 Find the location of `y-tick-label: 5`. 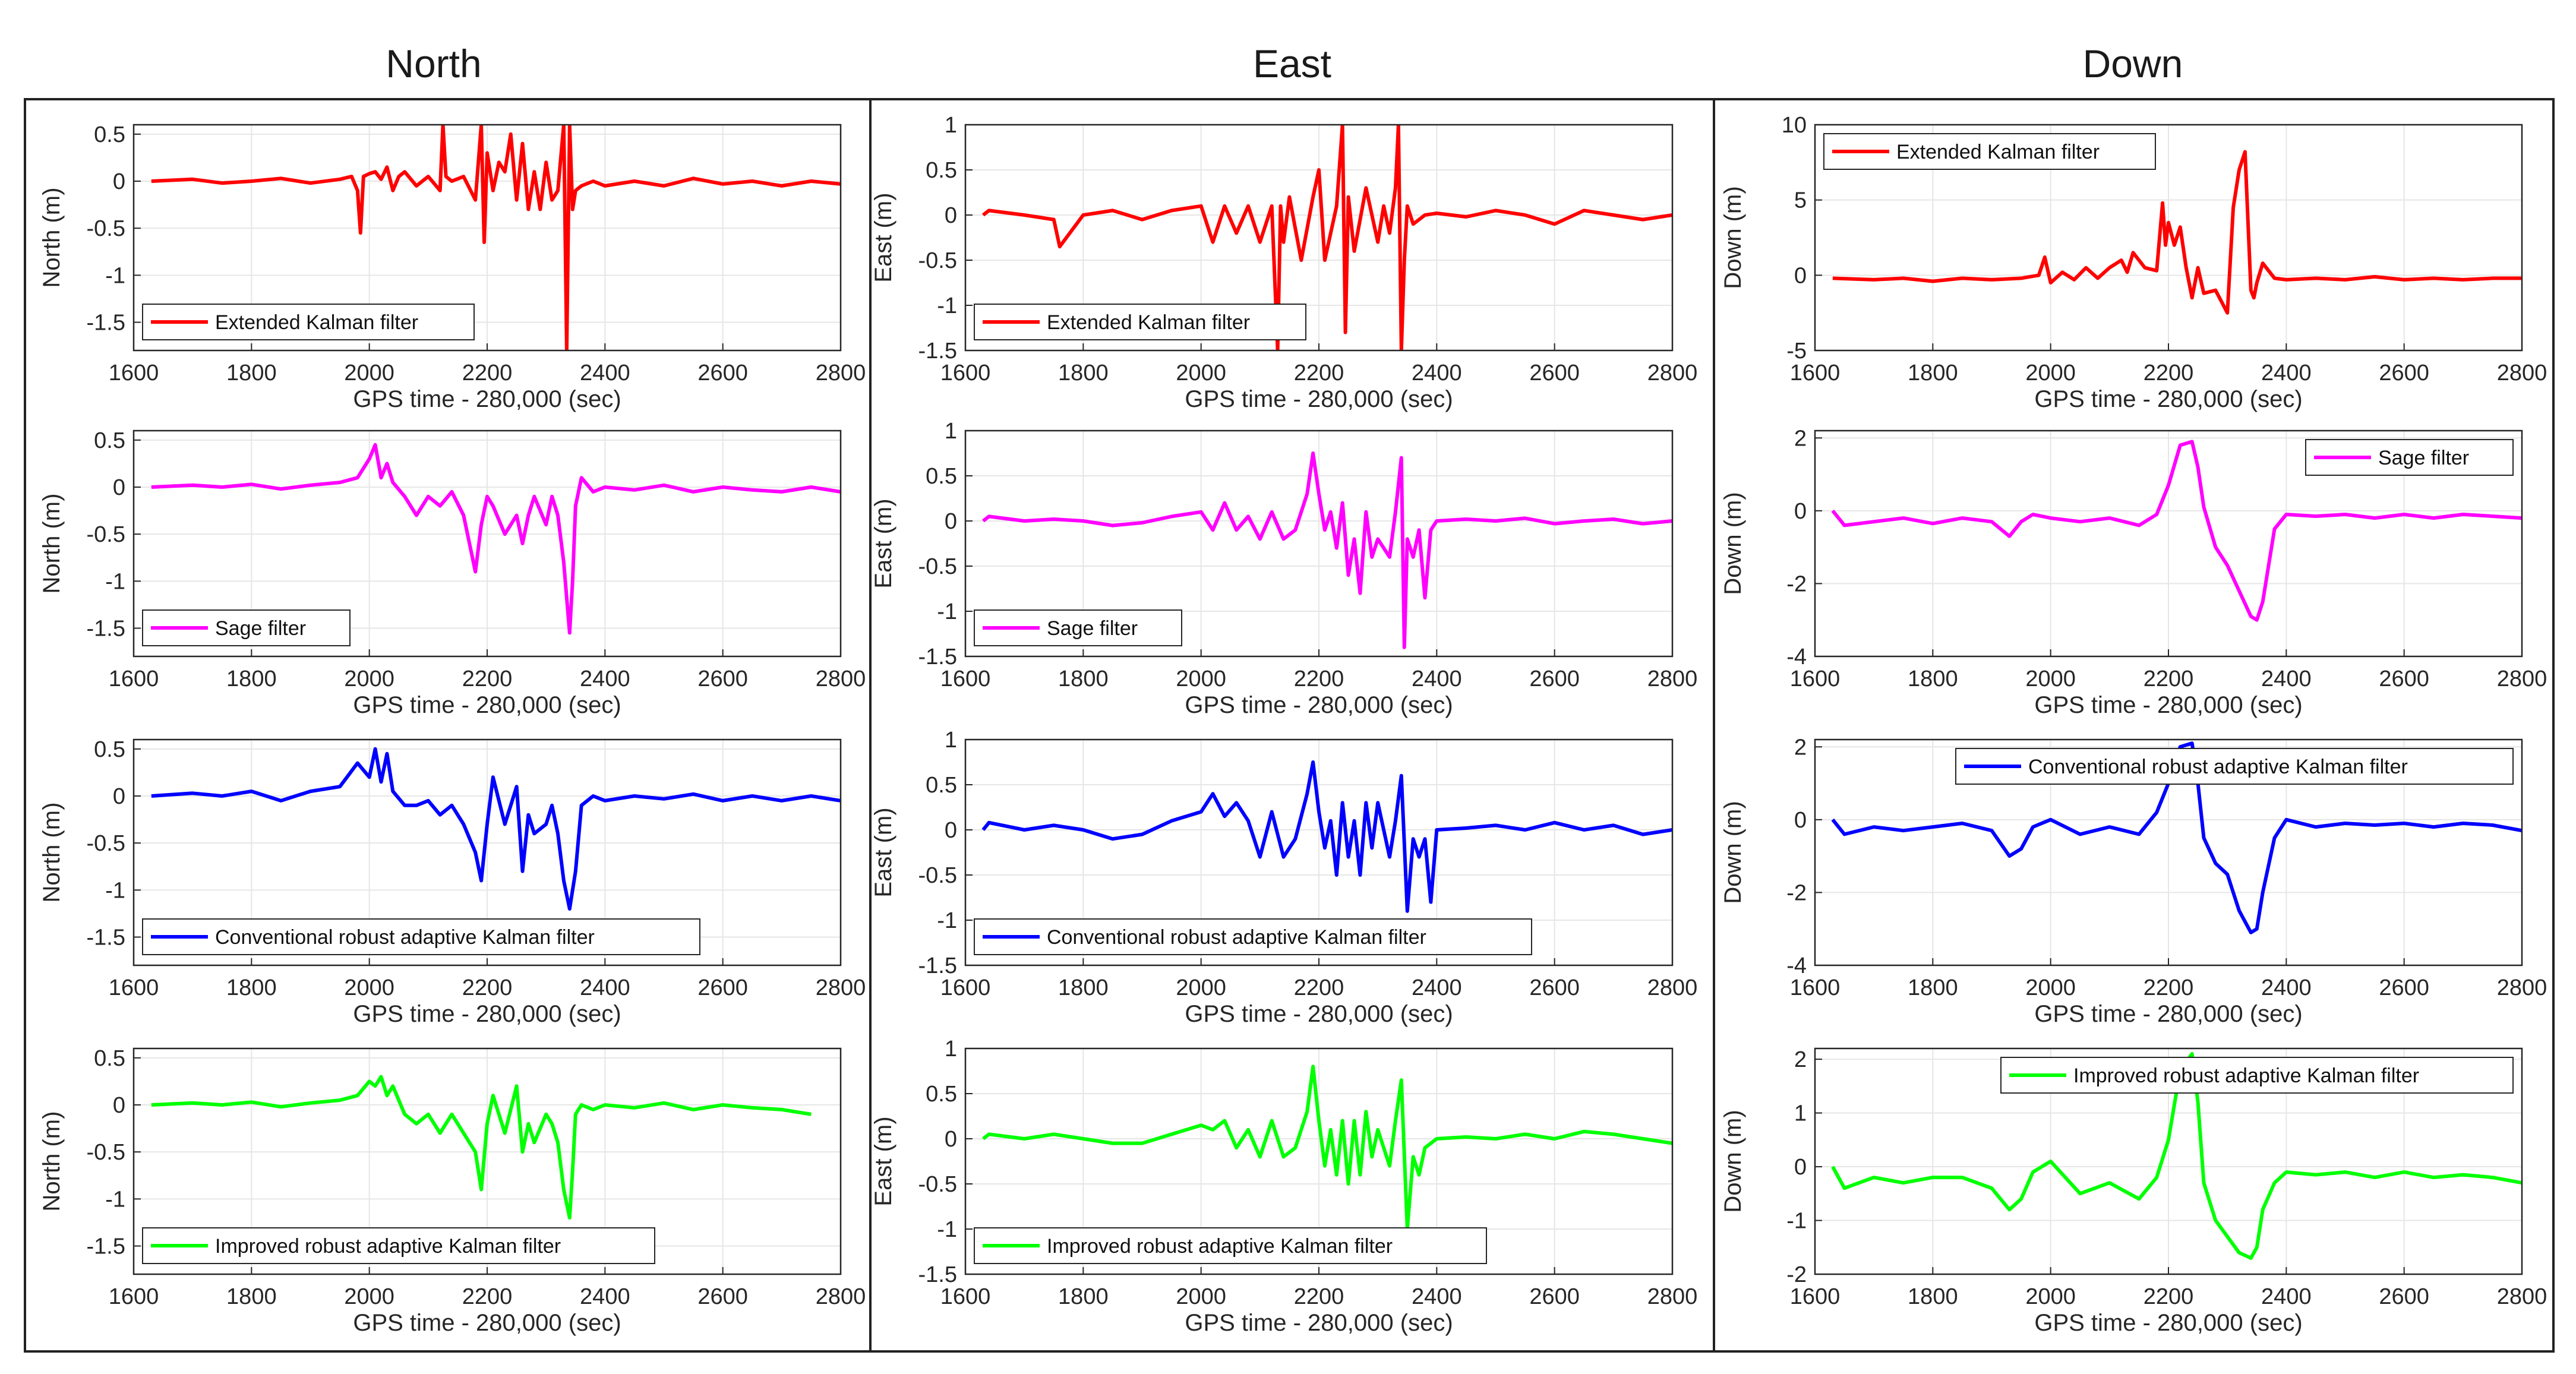

y-tick-label: 5 is located at coordinates (1800, 200).